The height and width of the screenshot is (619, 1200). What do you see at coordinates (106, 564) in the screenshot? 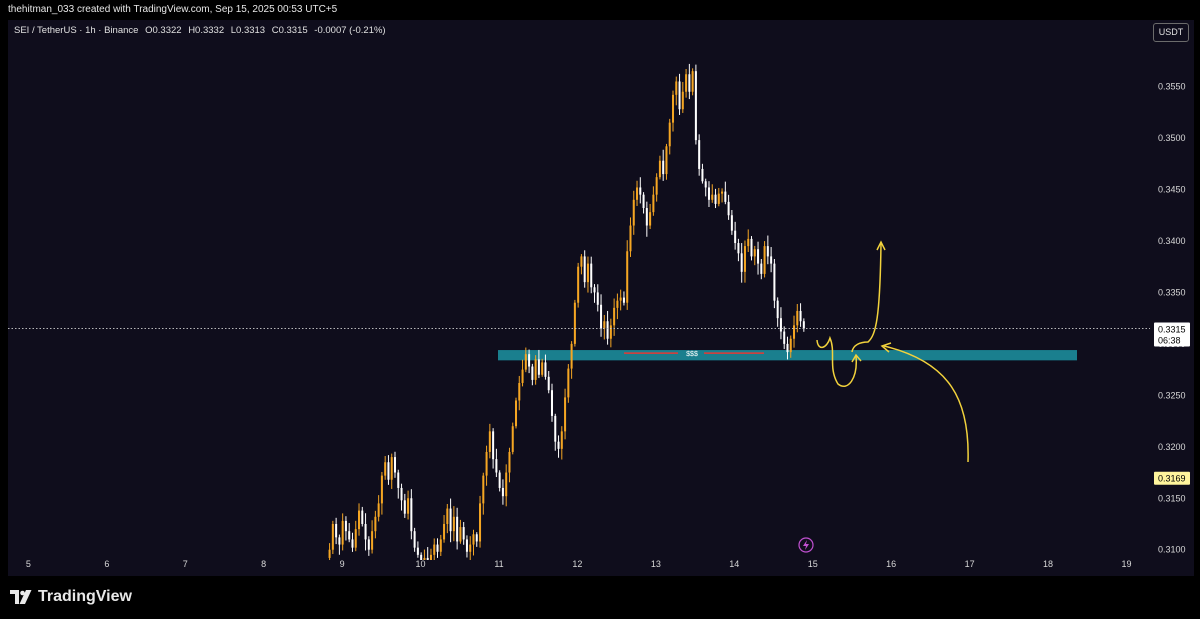
I see `x-tick-label: 6` at bounding box center [106, 564].